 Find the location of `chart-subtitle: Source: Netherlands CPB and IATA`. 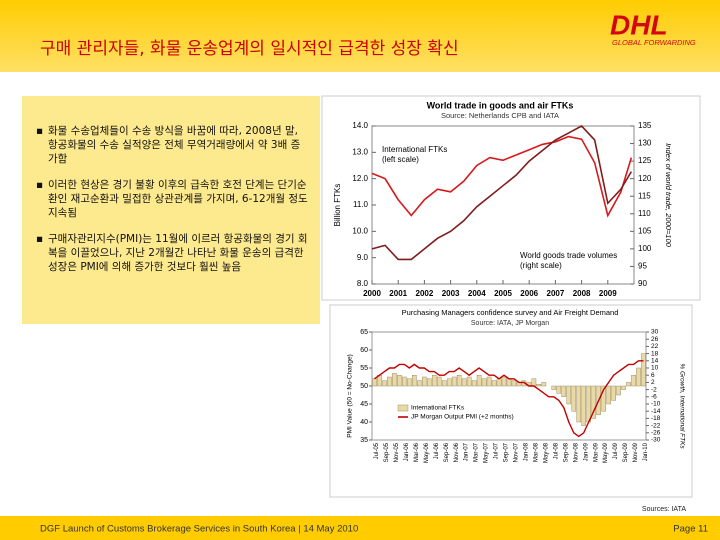

chart-subtitle: Source: Netherlands CPB and IATA is located at coordinates (500, 115).